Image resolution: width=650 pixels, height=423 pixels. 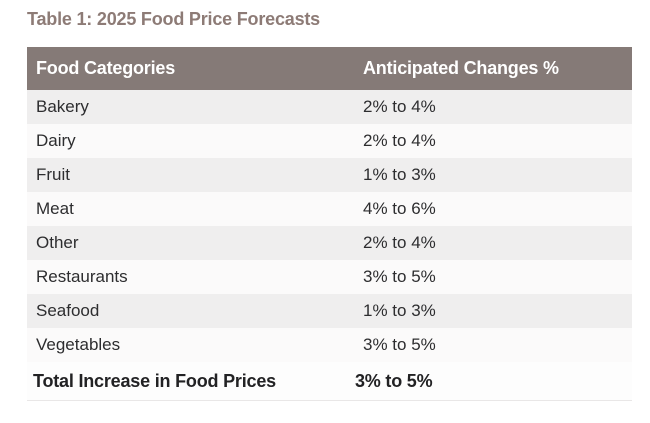 I want to click on total-value: 3% to 5%, so click(x=394, y=380).